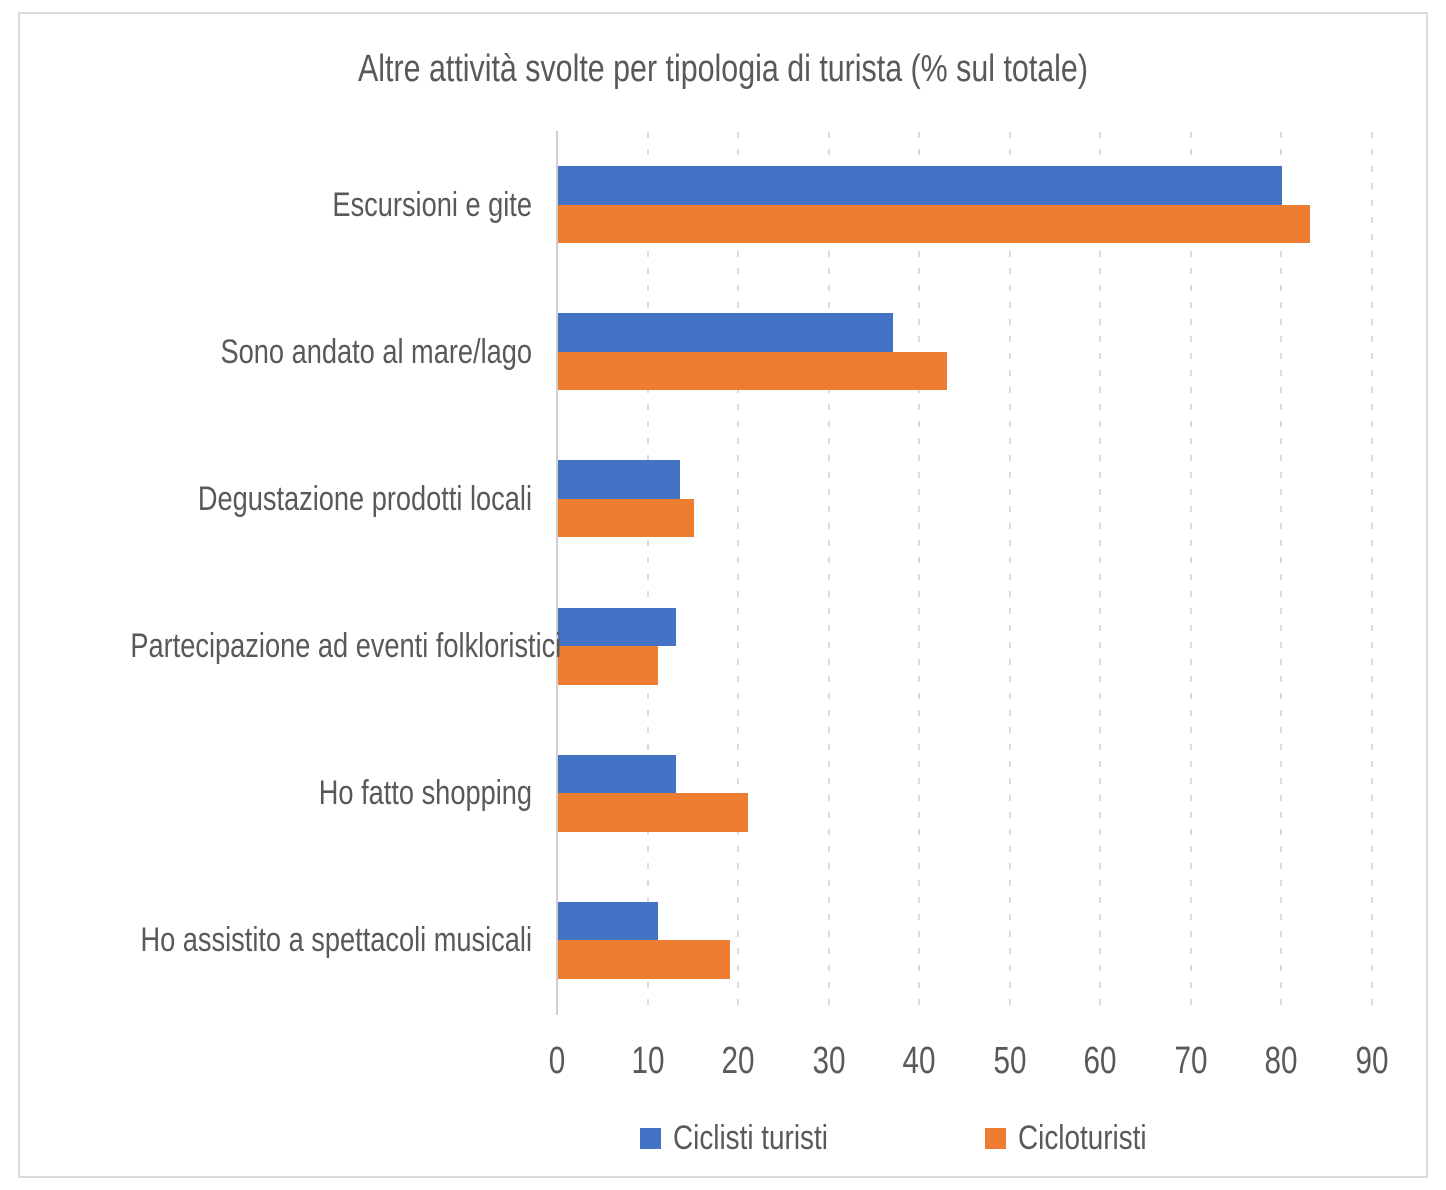 This screenshot has height=1190, width=1446. Describe the element at coordinates (653, 812) in the screenshot. I see `bar-cicloturisti-ho-fatto-shopping` at that location.